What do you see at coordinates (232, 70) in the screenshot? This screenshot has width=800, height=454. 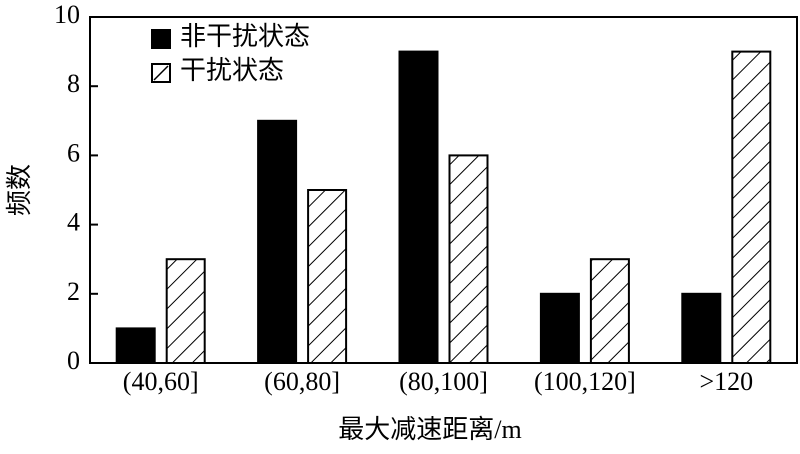 I see `legend-label: 干扰状态` at bounding box center [232, 70].